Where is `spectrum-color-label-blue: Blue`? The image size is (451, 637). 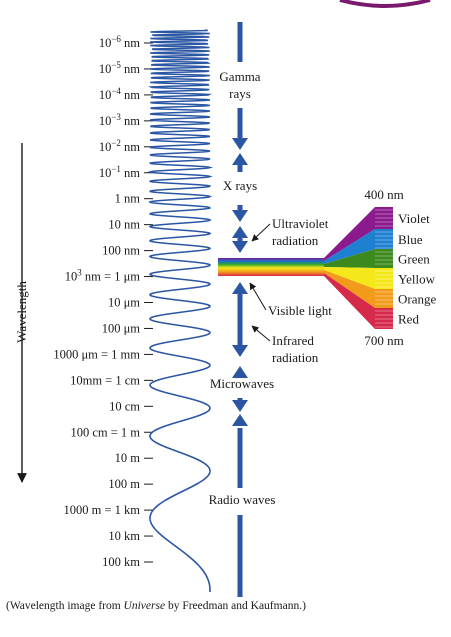 spectrum-color-label-blue: Blue is located at coordinates (410, 239).